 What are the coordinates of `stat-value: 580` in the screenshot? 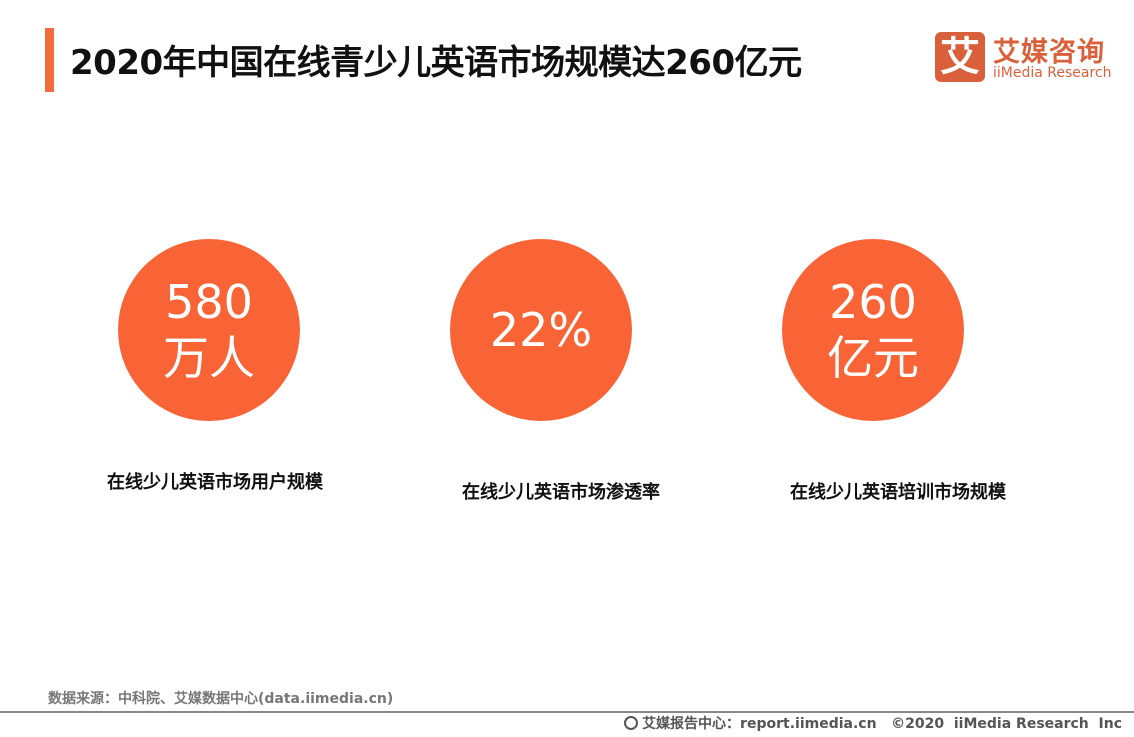 It's located at (209, 302).